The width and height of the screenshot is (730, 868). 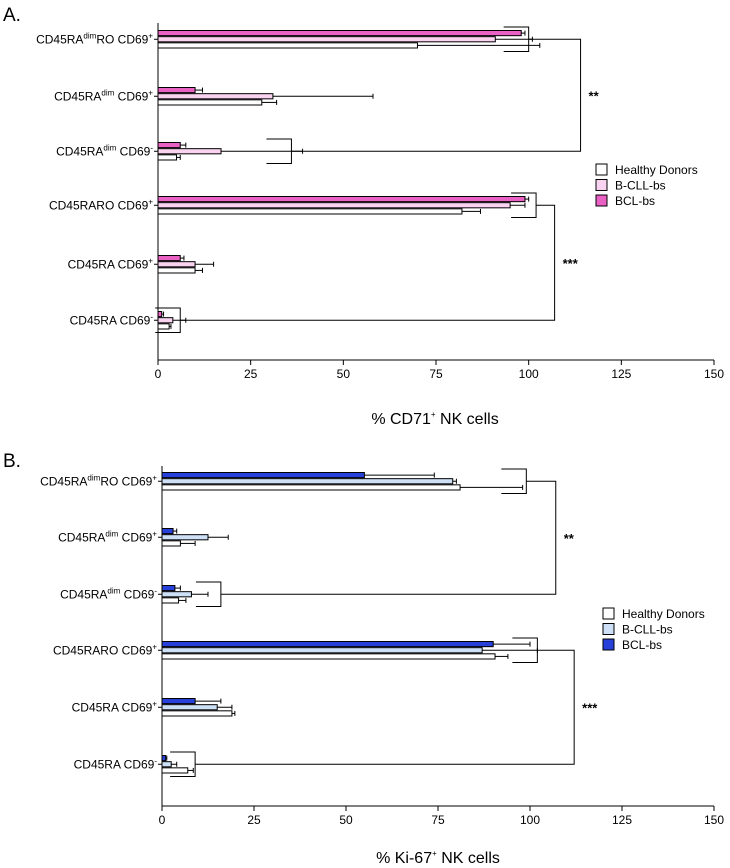 What do you see at coordinates (104, 150) in the screenshot?
I see `panel-a-category-label: CD45RAdim CD69-` at bounding box center [104, 150].